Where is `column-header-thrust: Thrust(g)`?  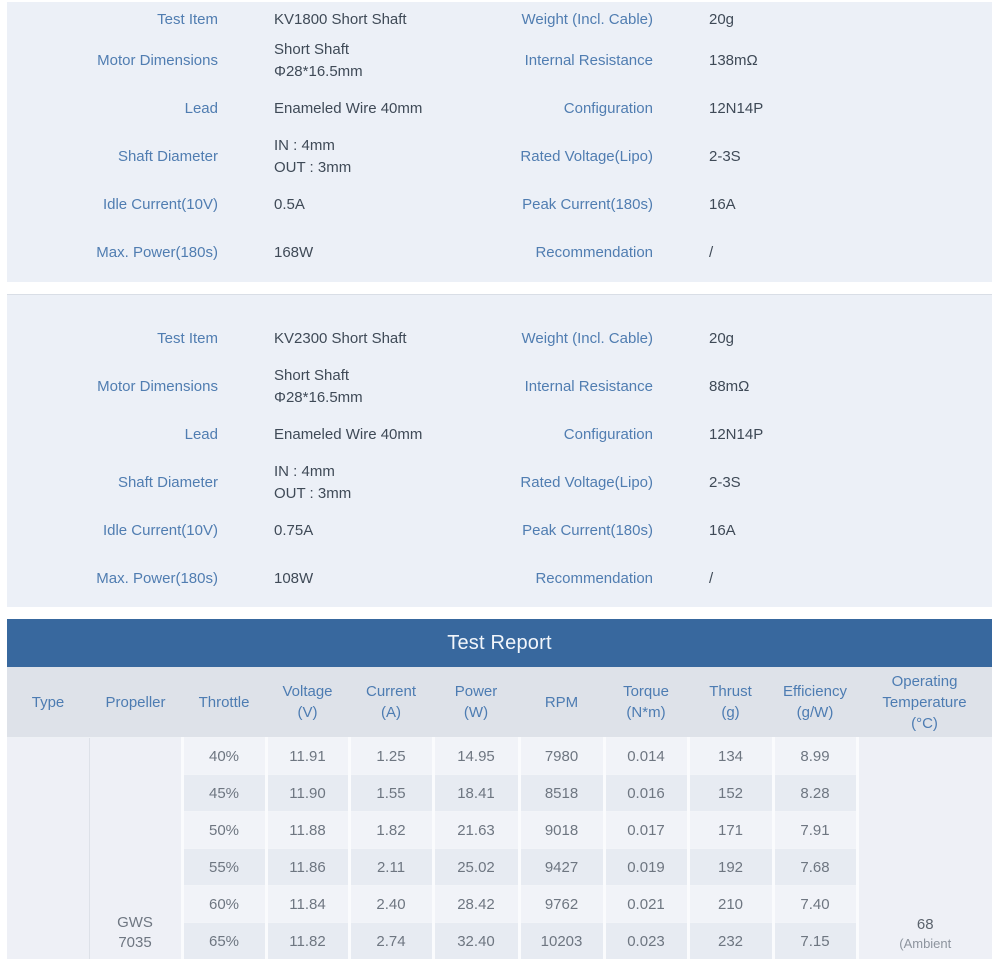 column-header-thrust: Thrust(g) is located at coordinates (730, 702).